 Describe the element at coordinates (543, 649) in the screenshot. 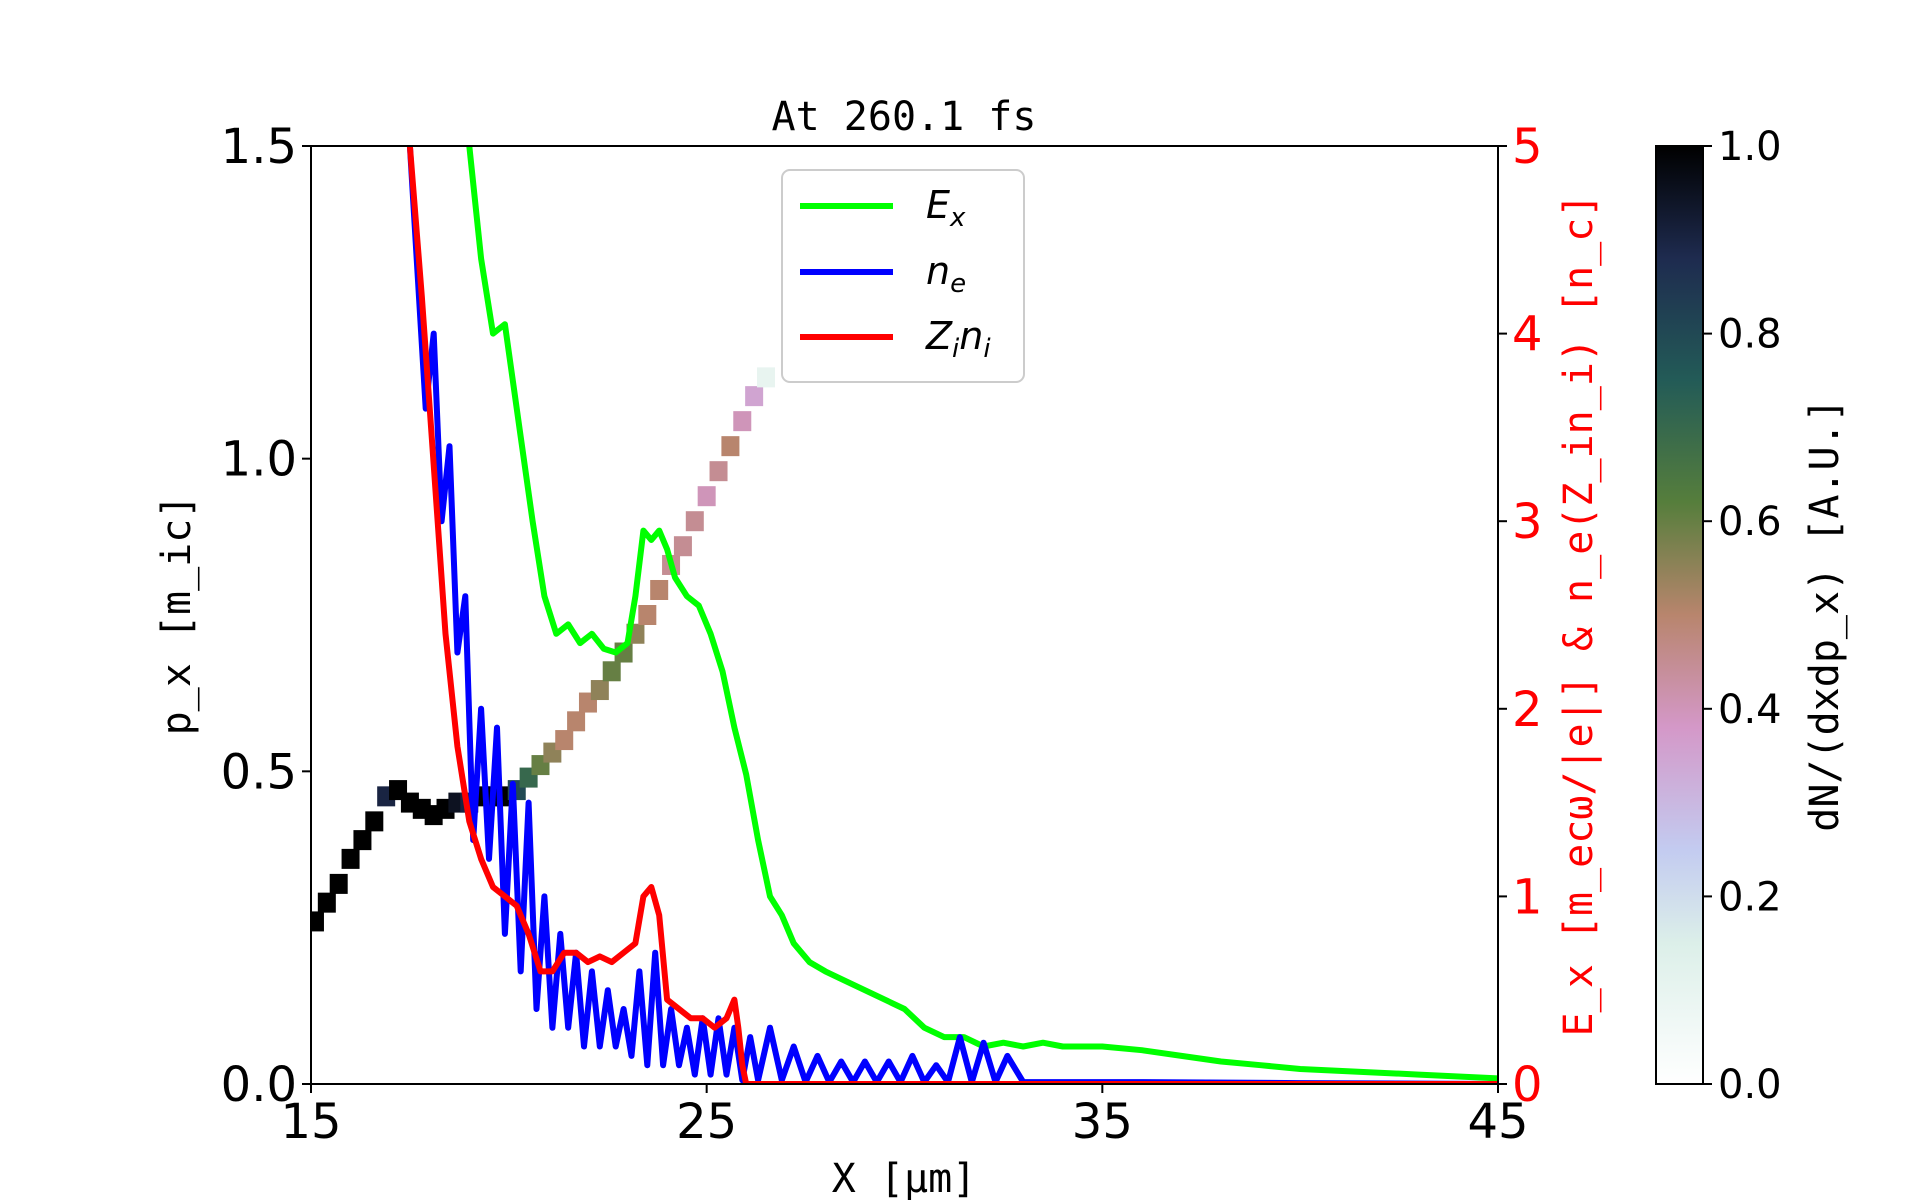

I see `phase-space-map` at that location.